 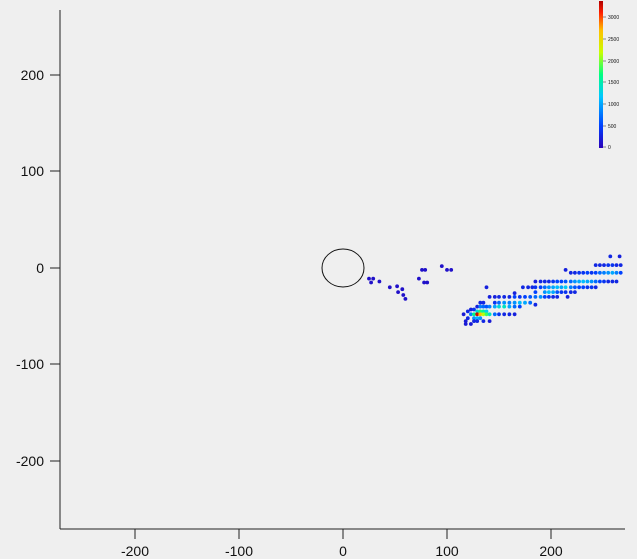 I want to click on y-tick-label: 100, so click(x=33, y=171).